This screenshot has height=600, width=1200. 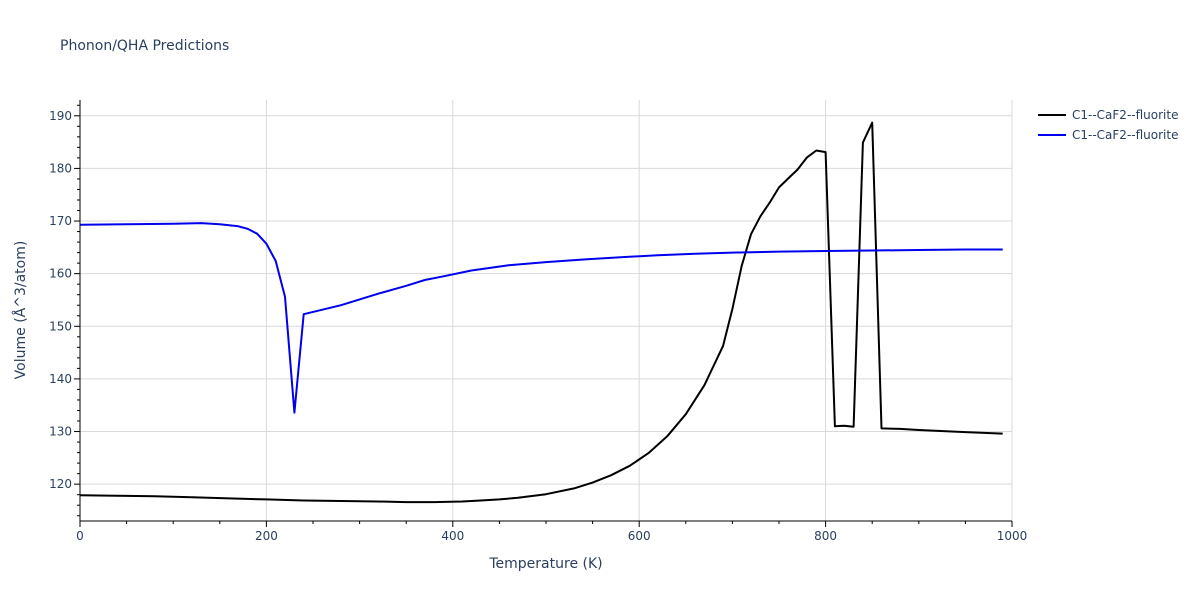 What do you see at coordinates (60, 221) in the screenshot?
I see `y-tick-label: 170` at bounding box center [60, 221].